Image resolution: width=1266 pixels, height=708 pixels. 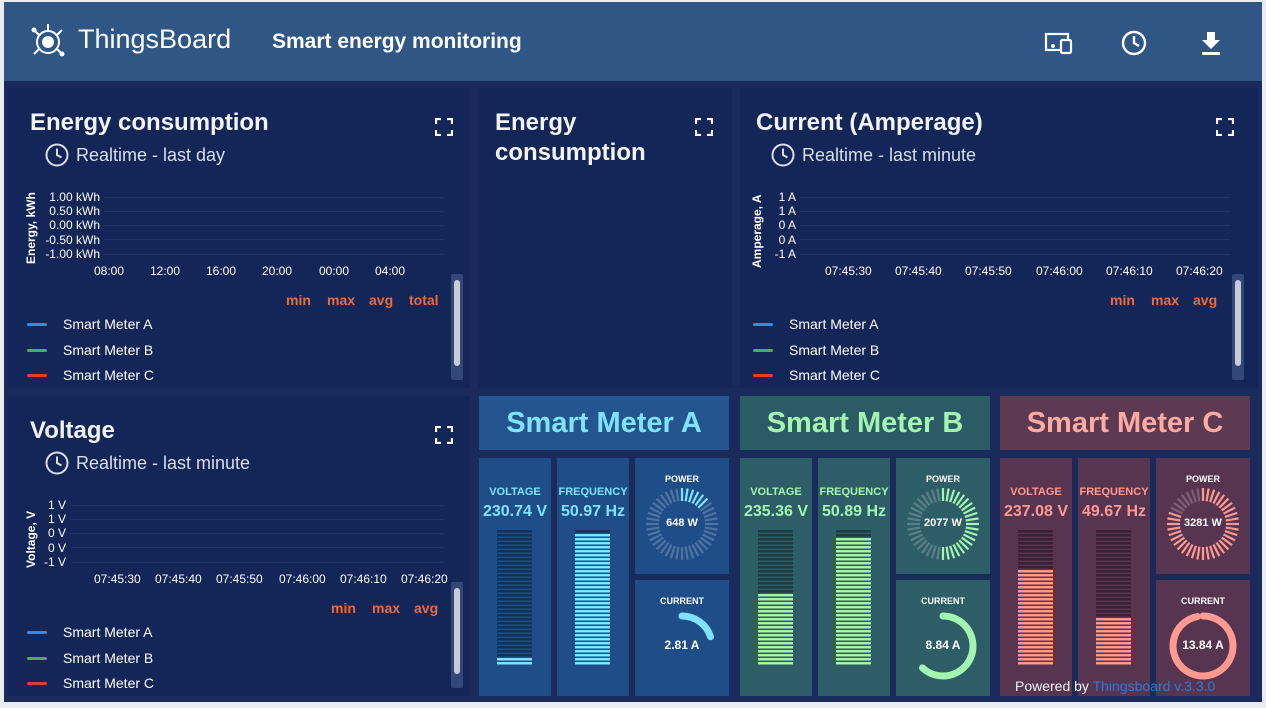 What do you see at coordinates (1036, 577) in the screenshot?
I see `voltage-tile: VOLTAGE 237.08 V` at bounding box center [1036, 577].